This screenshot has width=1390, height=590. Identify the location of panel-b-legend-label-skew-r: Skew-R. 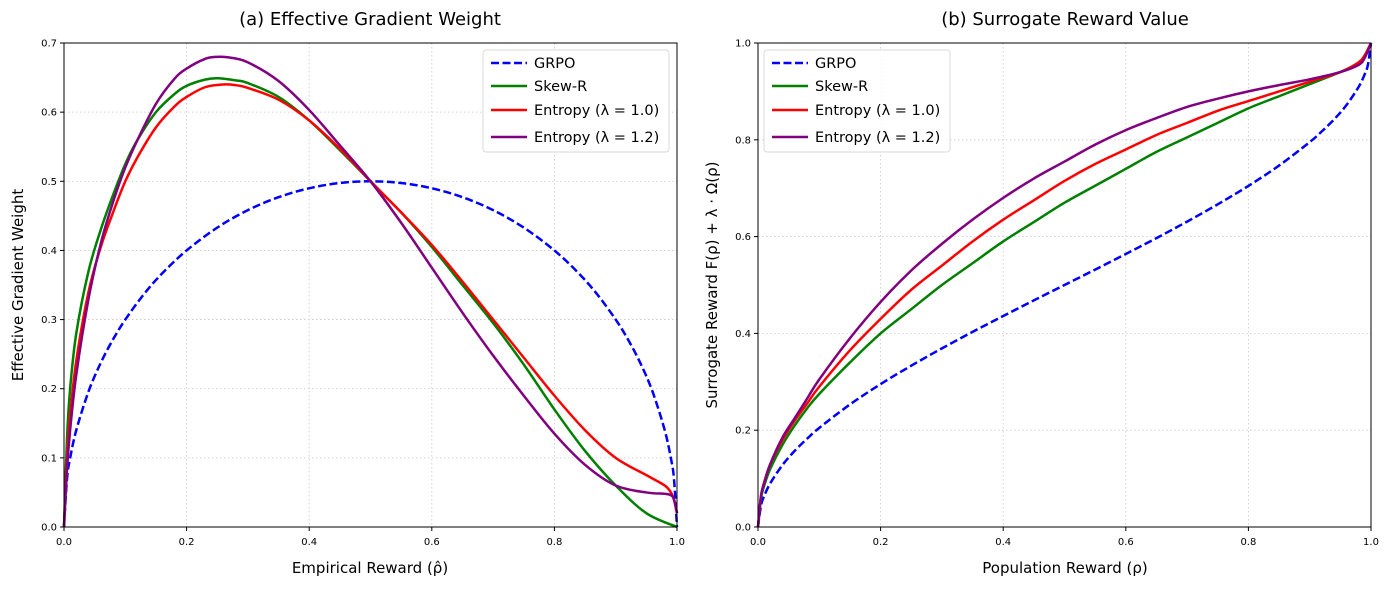
(841, 87).